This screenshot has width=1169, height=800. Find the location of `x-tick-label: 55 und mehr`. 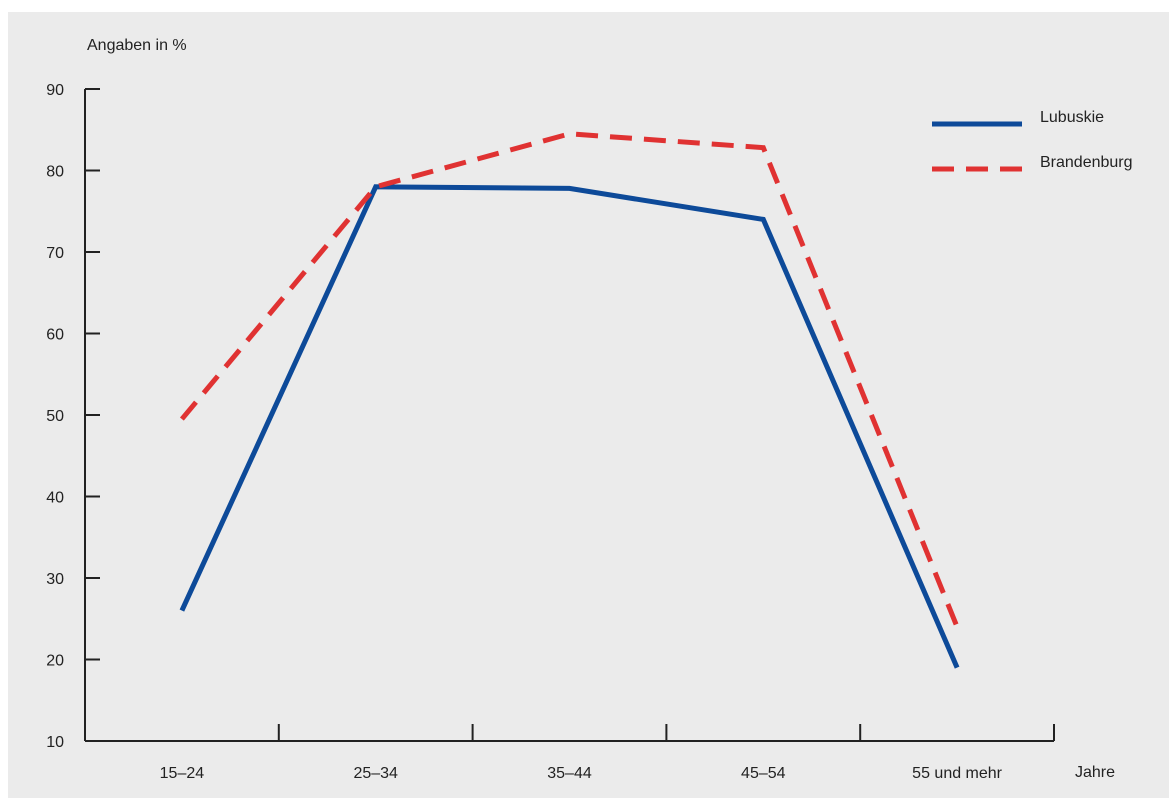

x-tick-label: 55 und mehr is located at coordinates (957, 773).